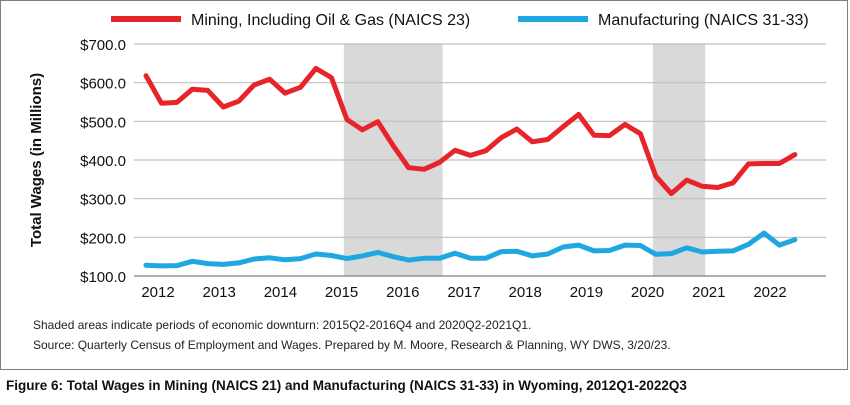 The image size is (850, 405). What do you see at coordinates (103, 200) in the screenshot?
I see `y-tick-label: $300.0` at bounding box center [103, 200].